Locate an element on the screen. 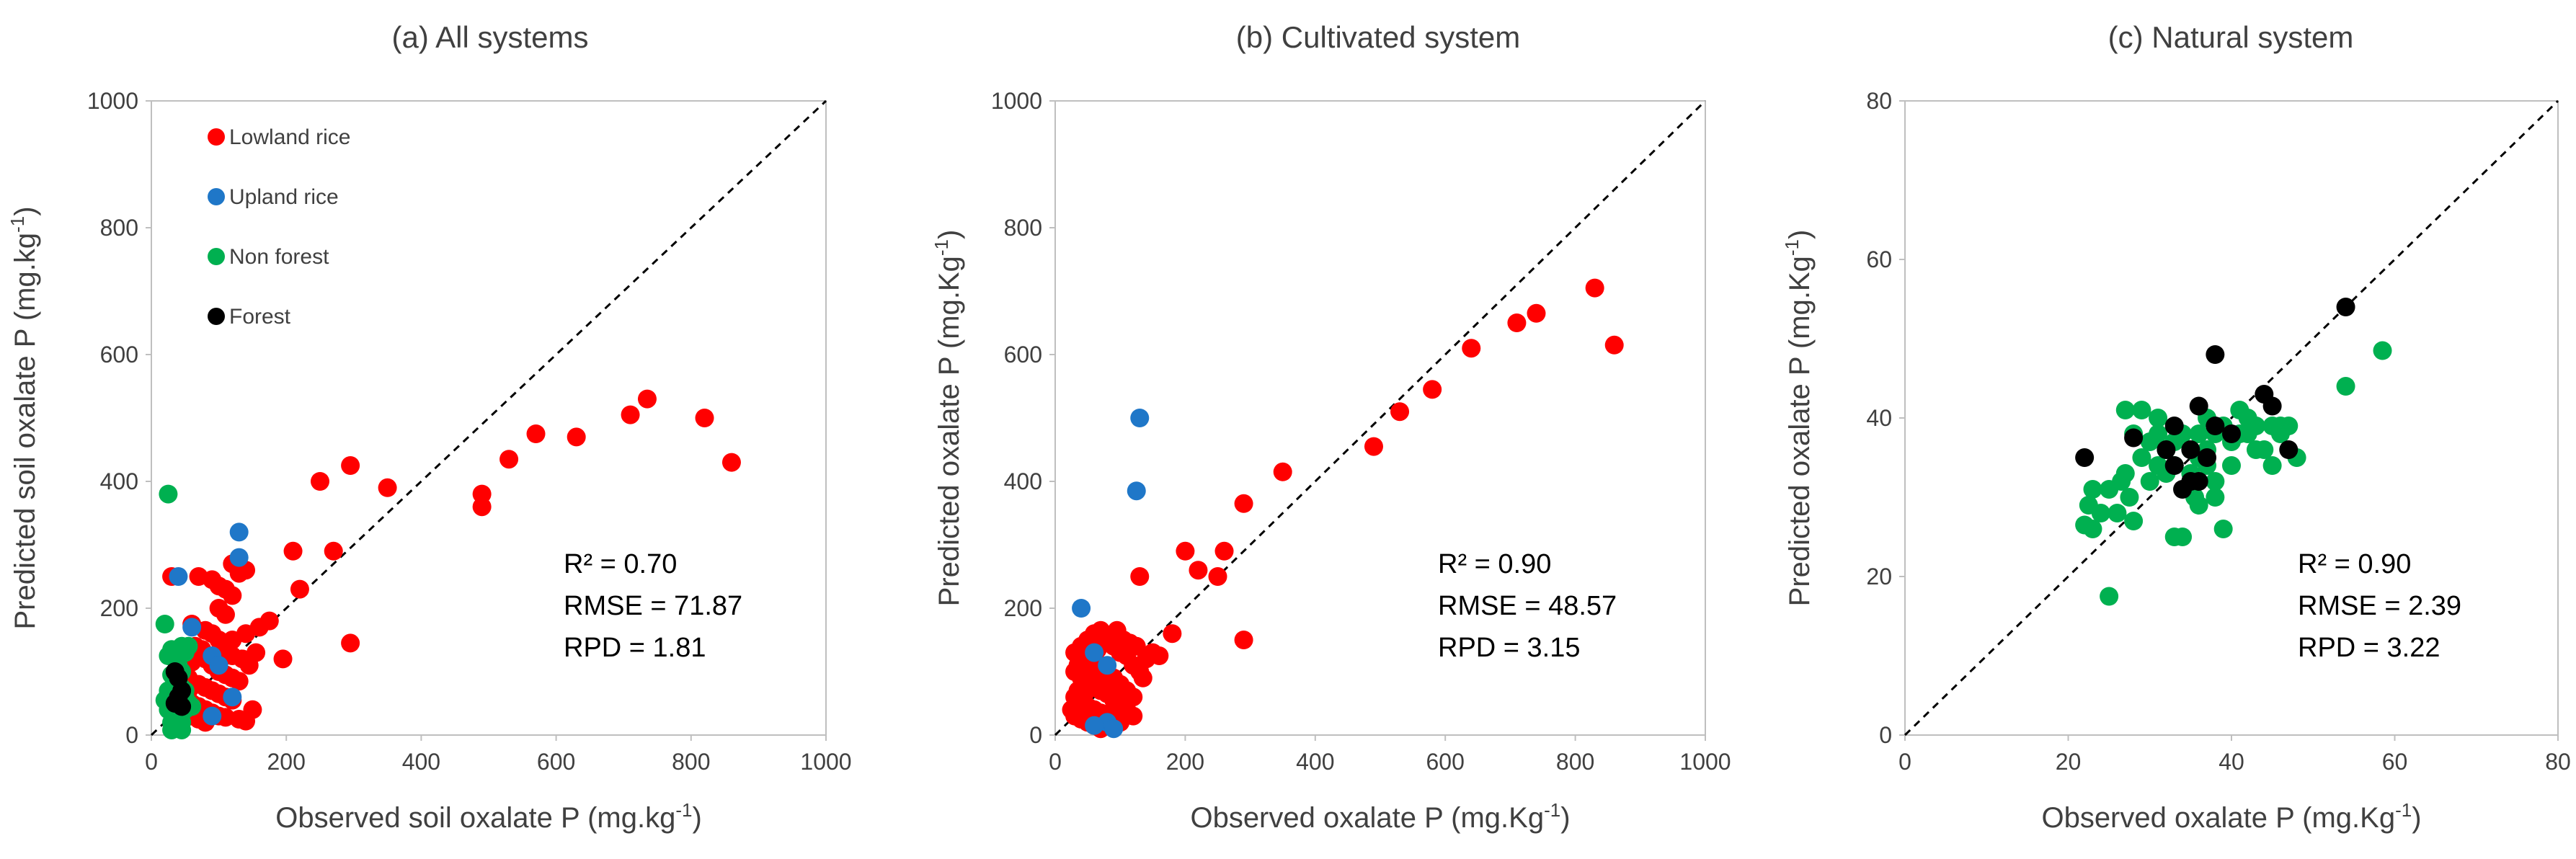 The image size is (2576, 859). x-axis-label: Observed soil oxalate P (mg.kg-1) is located at coordinates (488, 816).